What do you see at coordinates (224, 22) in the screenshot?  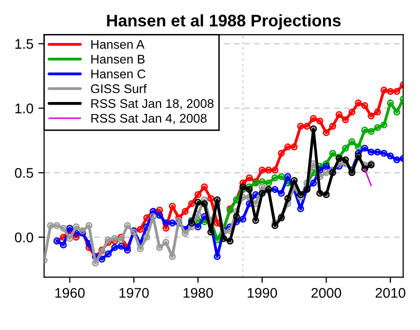 I see `chart-title: Hansen et al 1988 Projections` at bounding box center [224, 22].